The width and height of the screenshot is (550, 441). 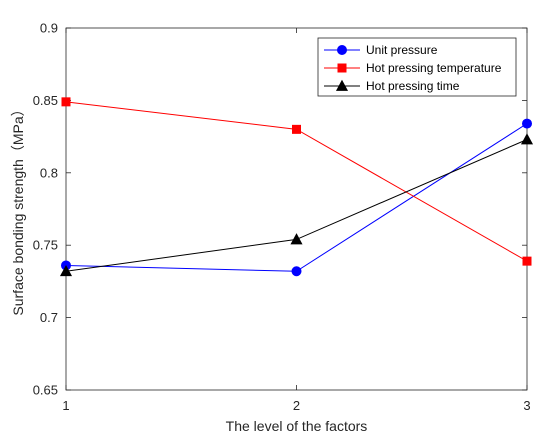 I want to click on legend-label: Hot pressing time, so click(x=413, y=86).